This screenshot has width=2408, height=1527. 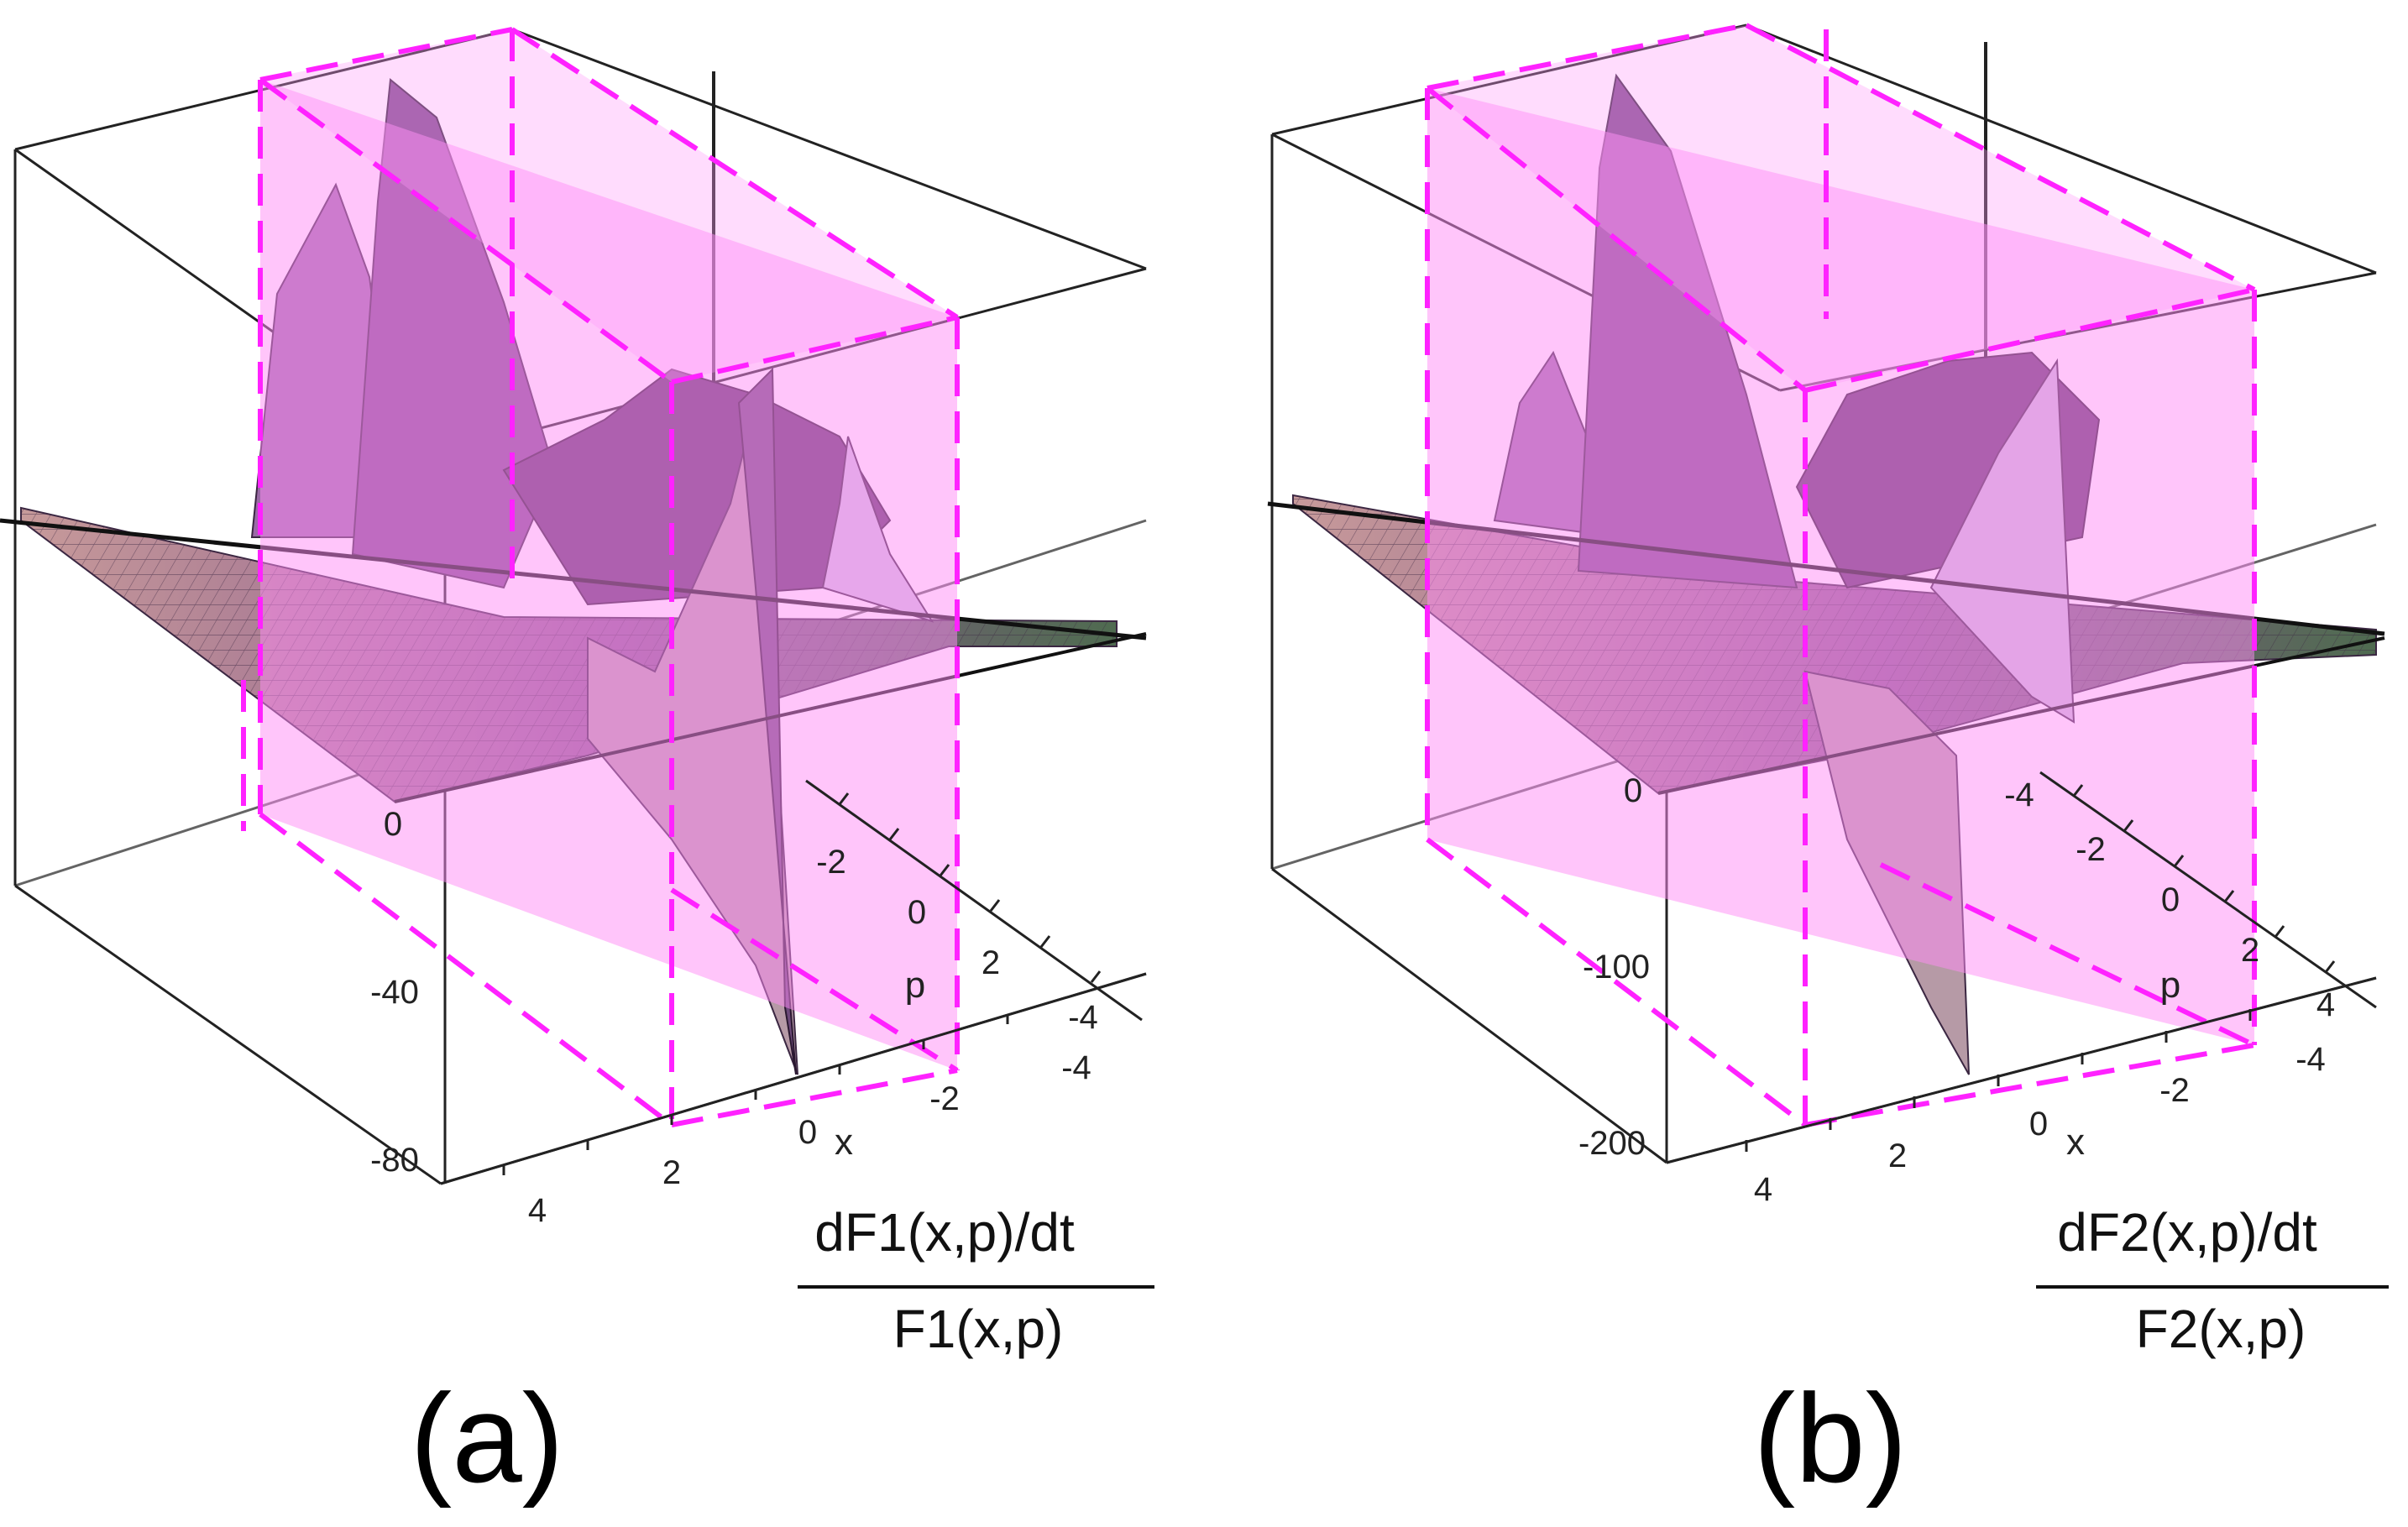 I want to click on x-tick-a-1: 2, so click(x=672, y=1172).